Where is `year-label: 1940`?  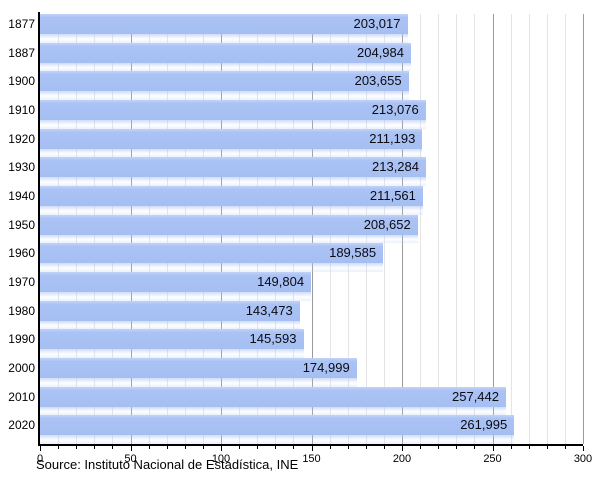 year-label: 1940 is located at coordinates (21, 196).